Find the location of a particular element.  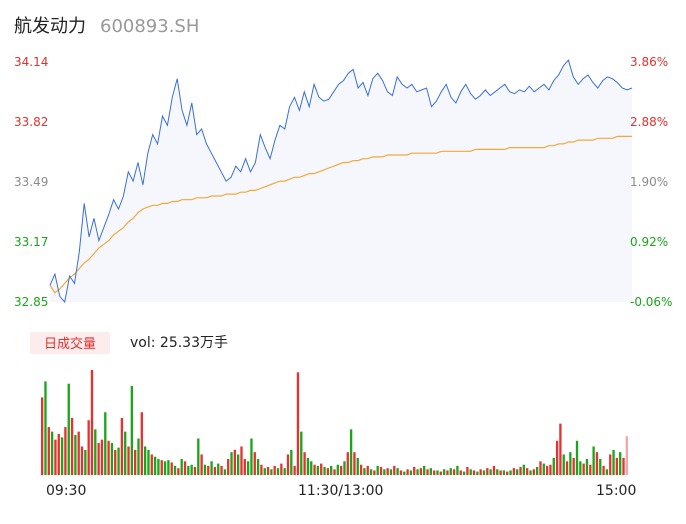

price-tick: 33.17 is located at coordinates (31, 242).